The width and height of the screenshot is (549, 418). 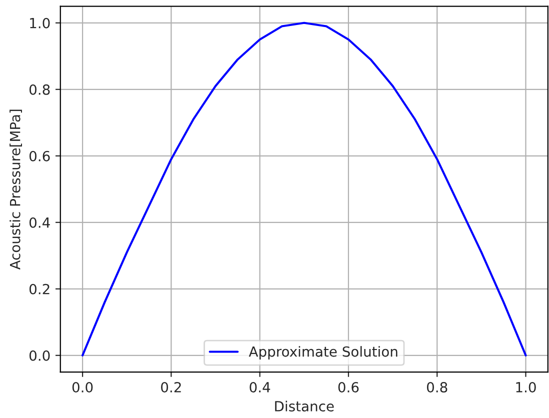 What do you see at coordinates (304, 406) in the screenshot?
I see `x-axis-title: Distance` at bounding box center [304, 406].